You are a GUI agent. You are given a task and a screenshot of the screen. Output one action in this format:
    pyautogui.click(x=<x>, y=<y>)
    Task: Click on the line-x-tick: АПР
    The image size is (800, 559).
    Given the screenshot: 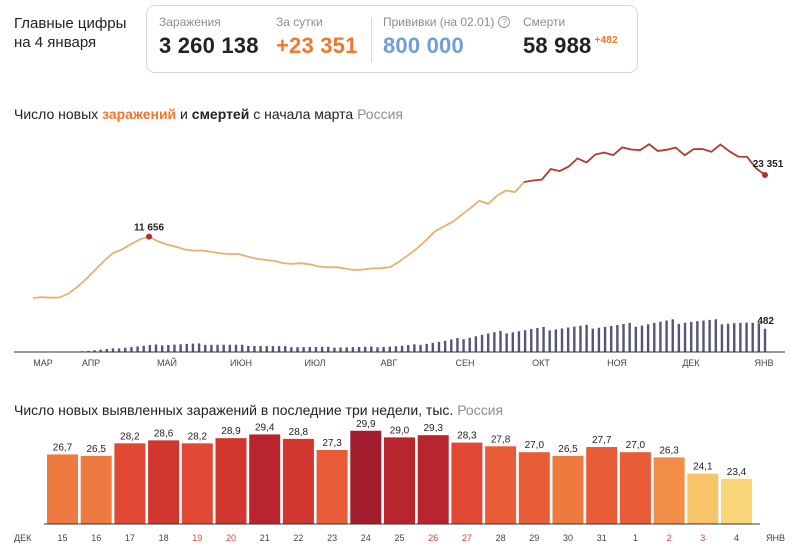 What is the action you would take?
    pyautogui.click(x=91, y=363)
    